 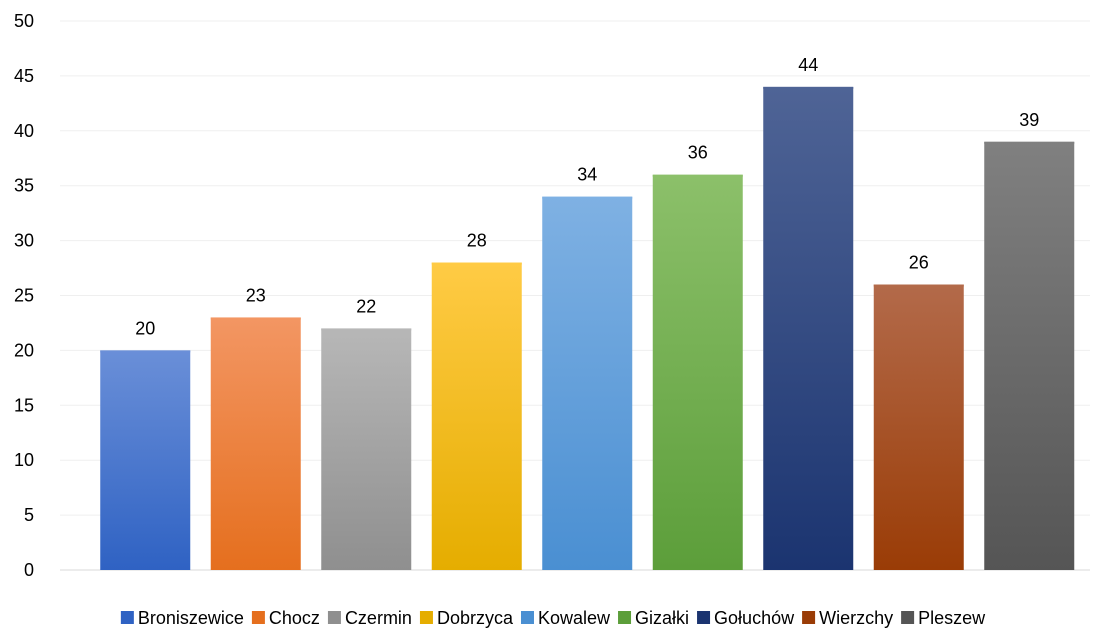 What do you see at coordinates (587, 175) in the screenshot?
I see `data-label: 34` at bounding box center [587, 175].